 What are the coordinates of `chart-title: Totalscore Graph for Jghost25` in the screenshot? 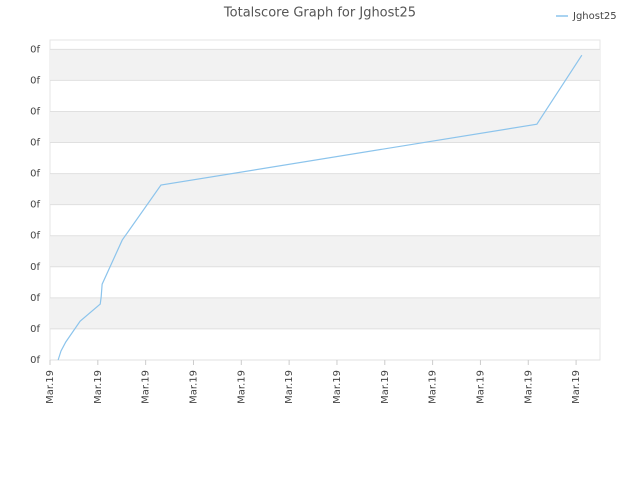 It's located at (319, 13).